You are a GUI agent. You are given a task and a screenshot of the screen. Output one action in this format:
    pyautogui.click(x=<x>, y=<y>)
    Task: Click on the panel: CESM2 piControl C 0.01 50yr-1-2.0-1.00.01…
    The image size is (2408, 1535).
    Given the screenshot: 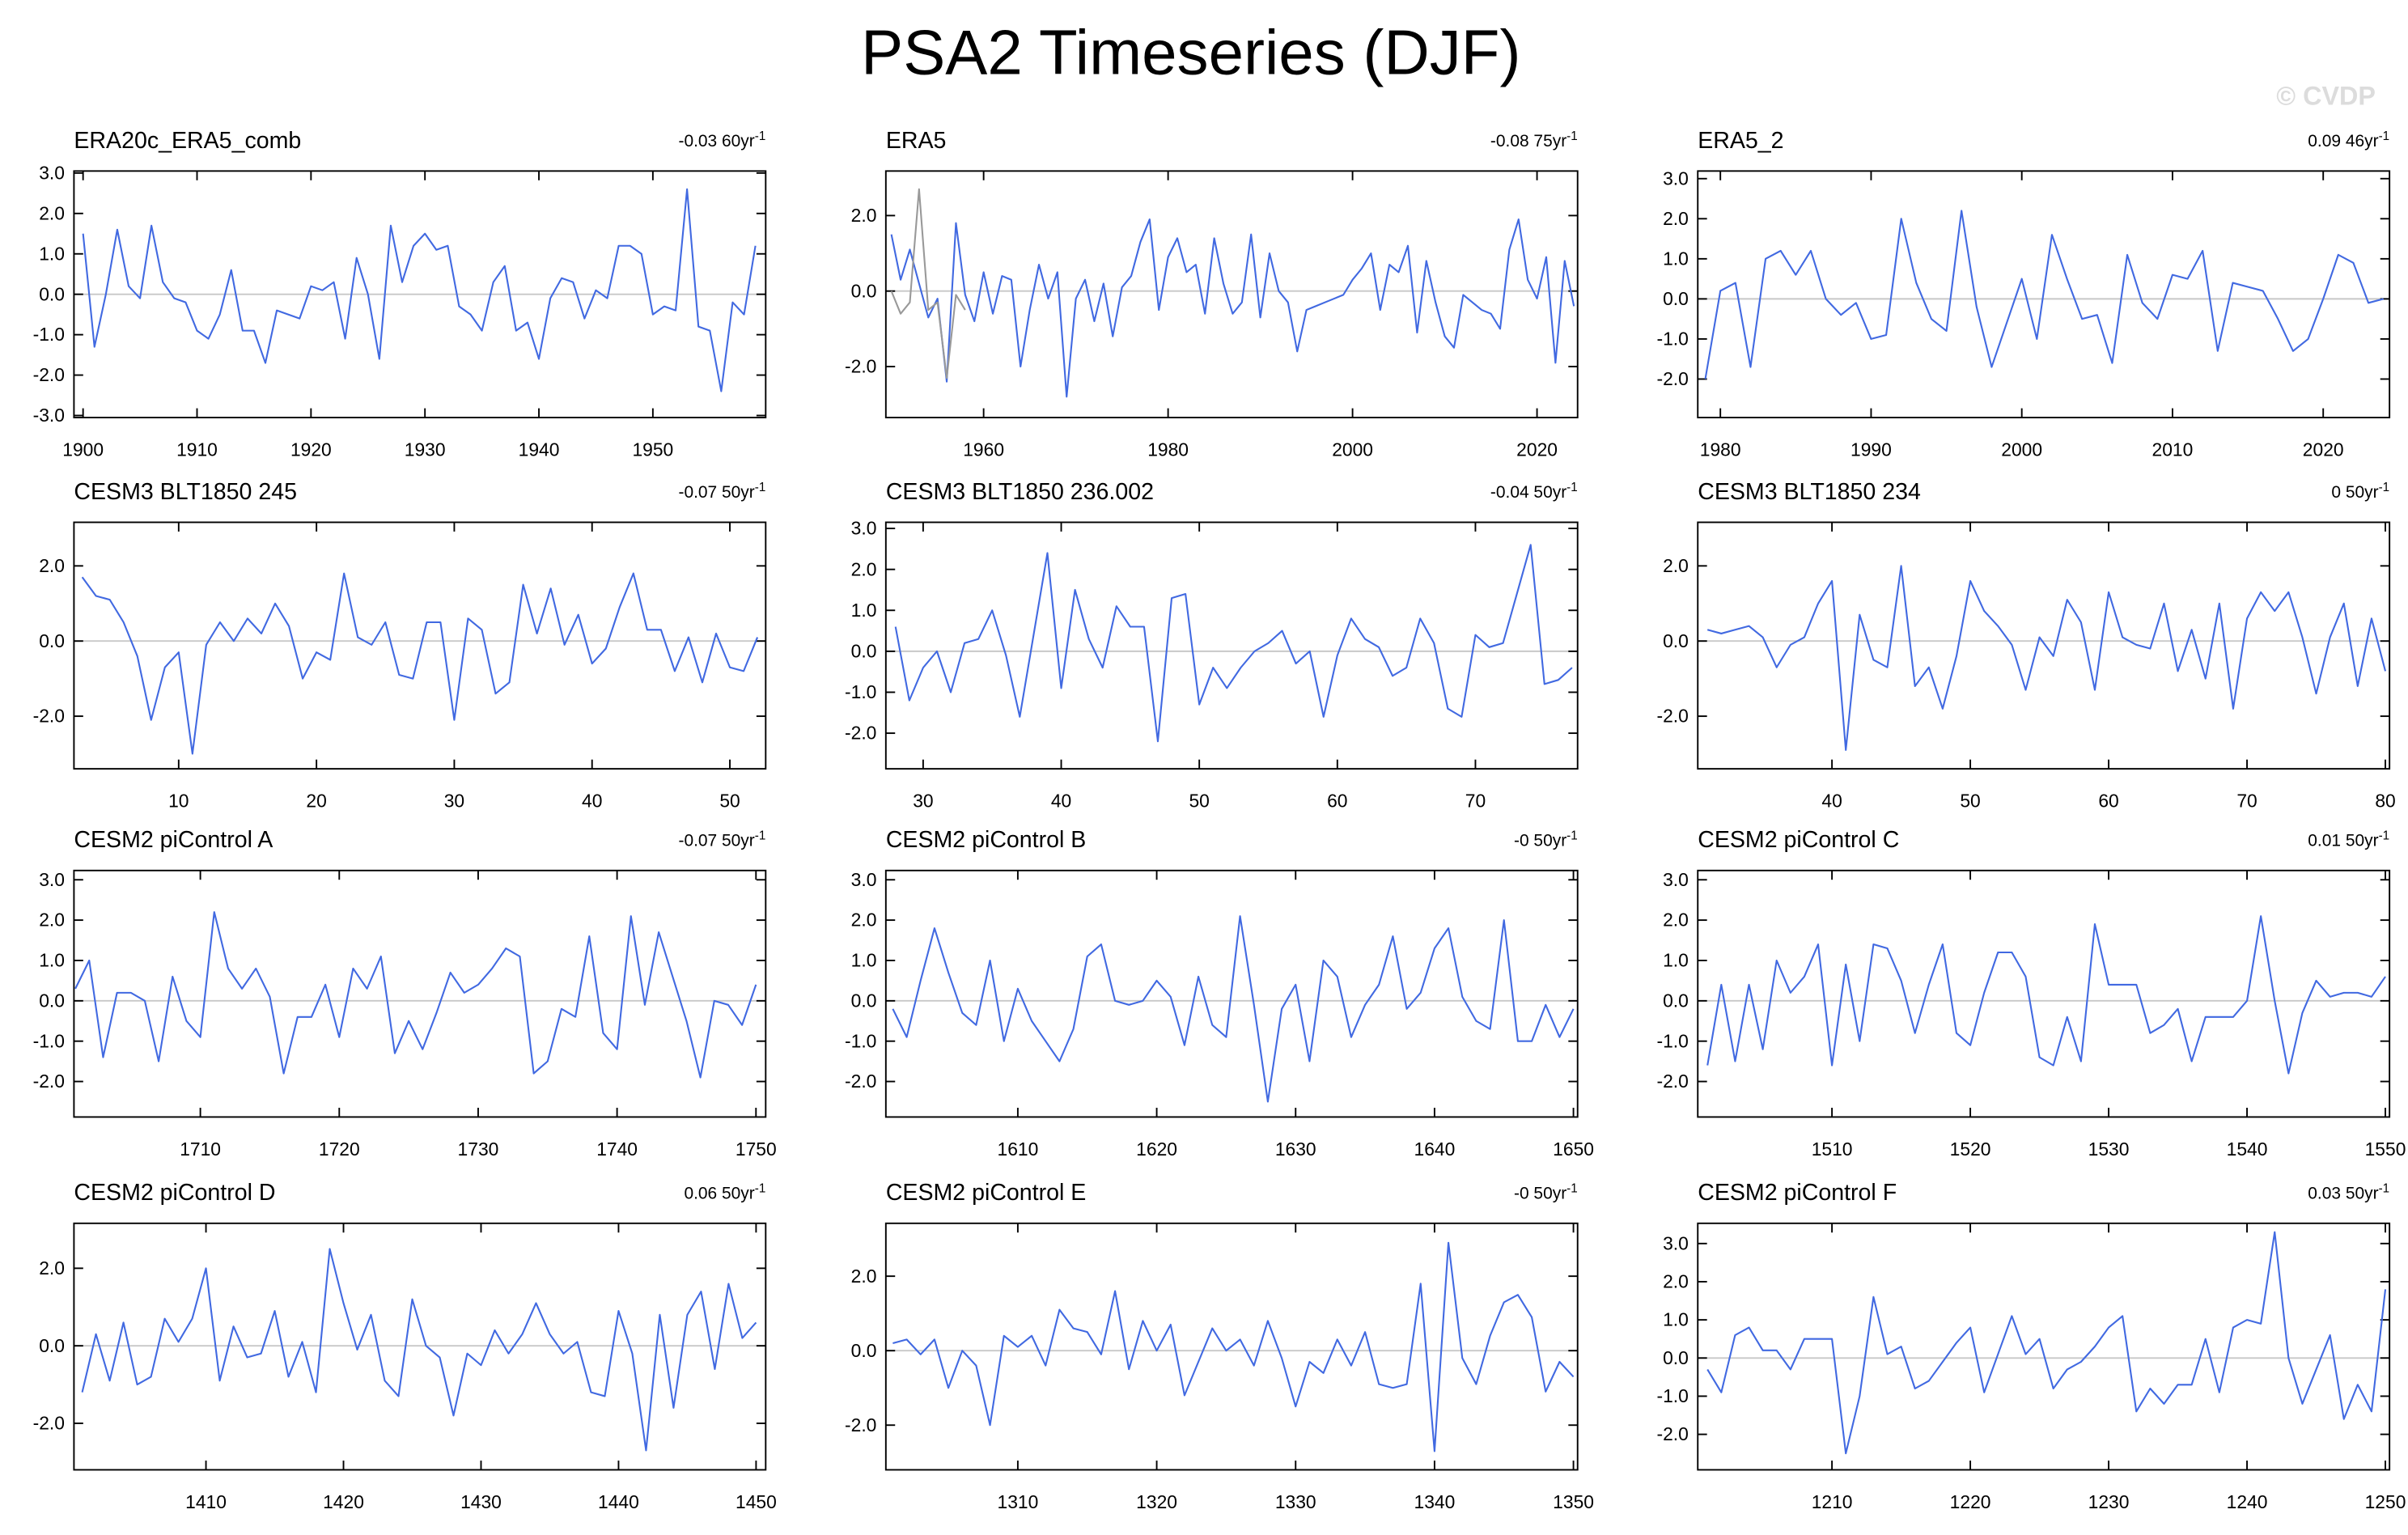 What is the action you would take?
    pyautogui.click(x=2031, y=993)
    